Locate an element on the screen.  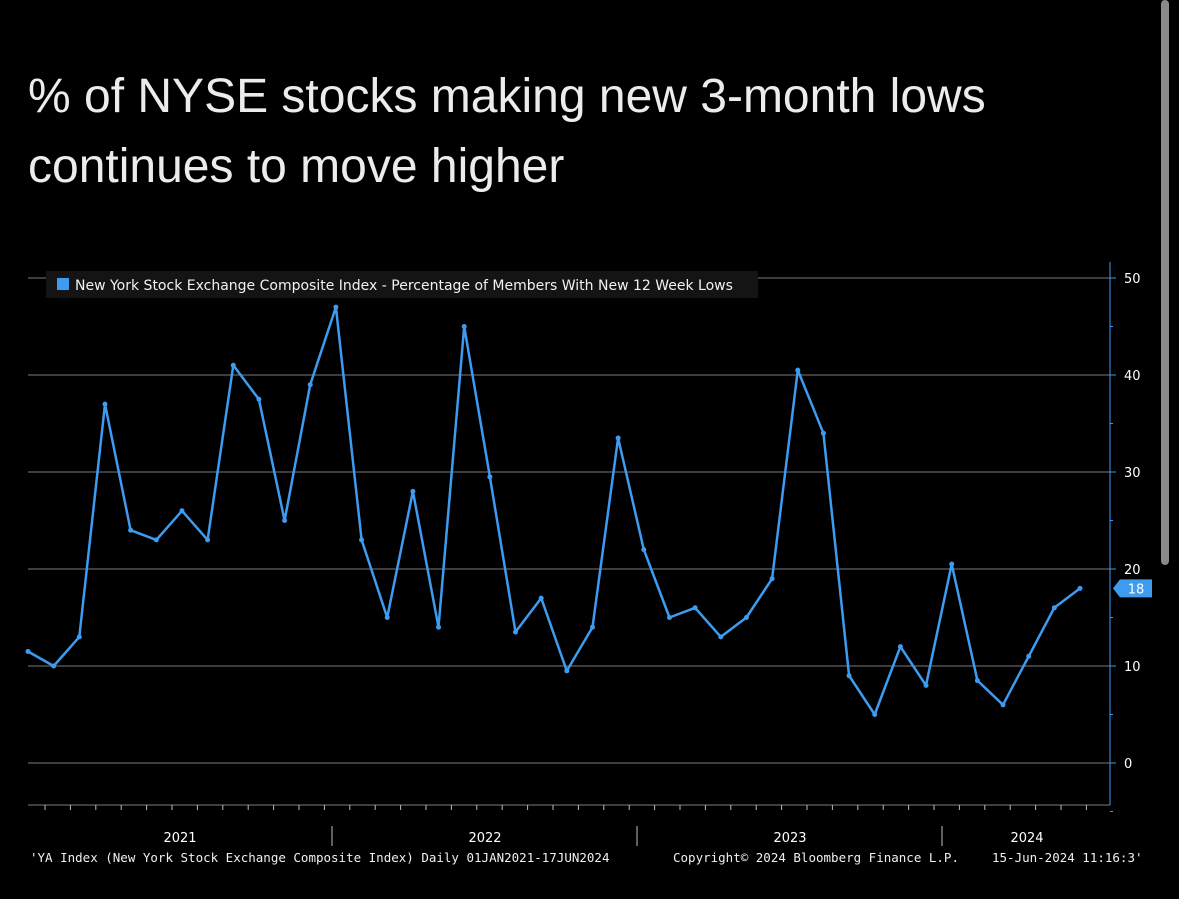
y-tick-label: 10 is located at coordinates (1132, 667).